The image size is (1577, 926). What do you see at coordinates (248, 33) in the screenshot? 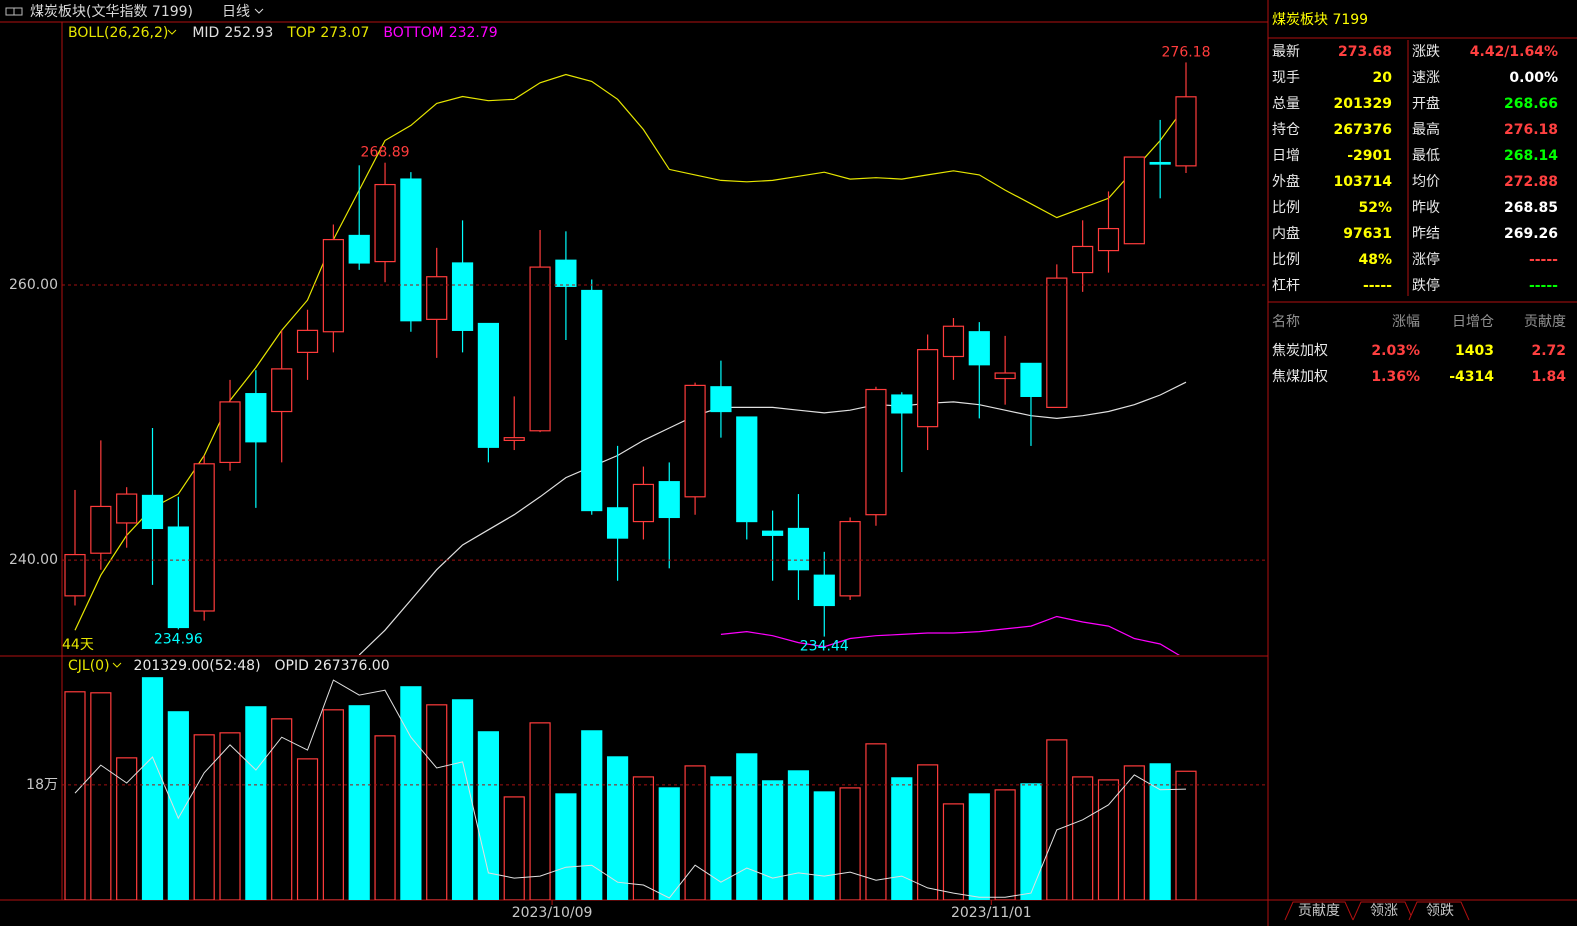
I see `legend-value: 252.93` at bounding box center [248, 33].